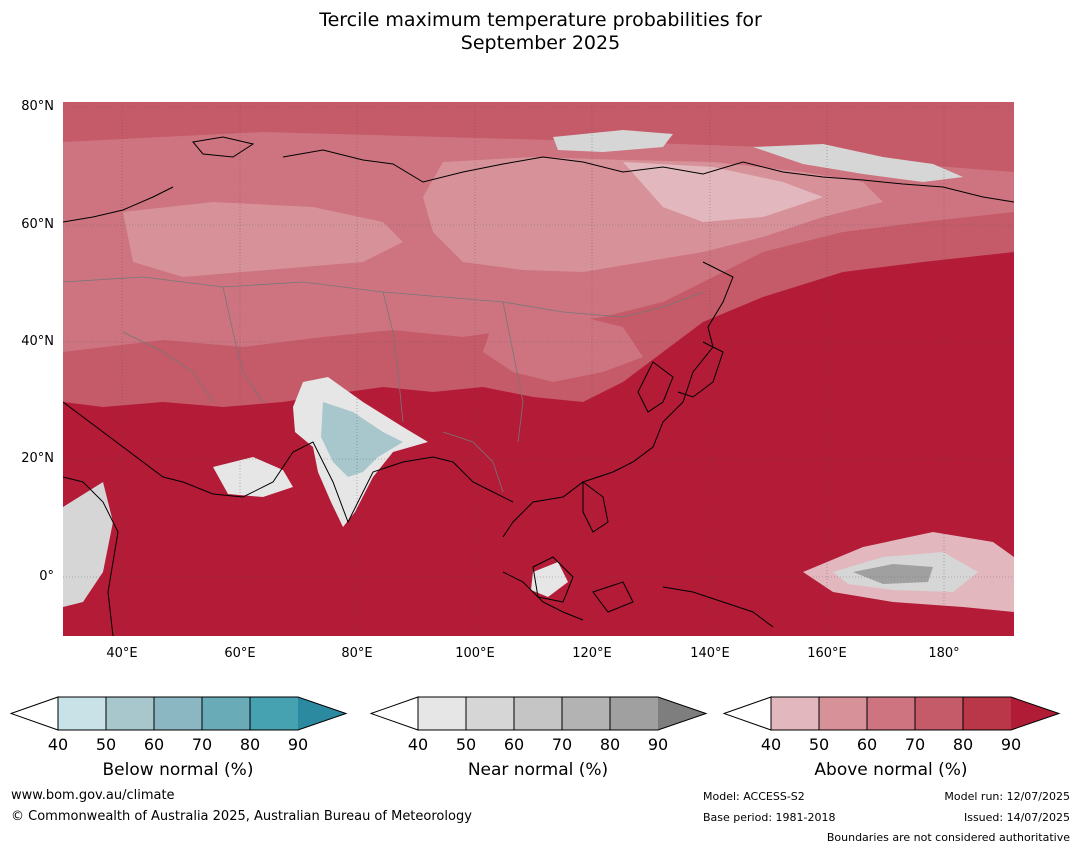 This screenshot has width=1081, height=850. I want to click on borneo-near-normal-zone, so click(549, 579).